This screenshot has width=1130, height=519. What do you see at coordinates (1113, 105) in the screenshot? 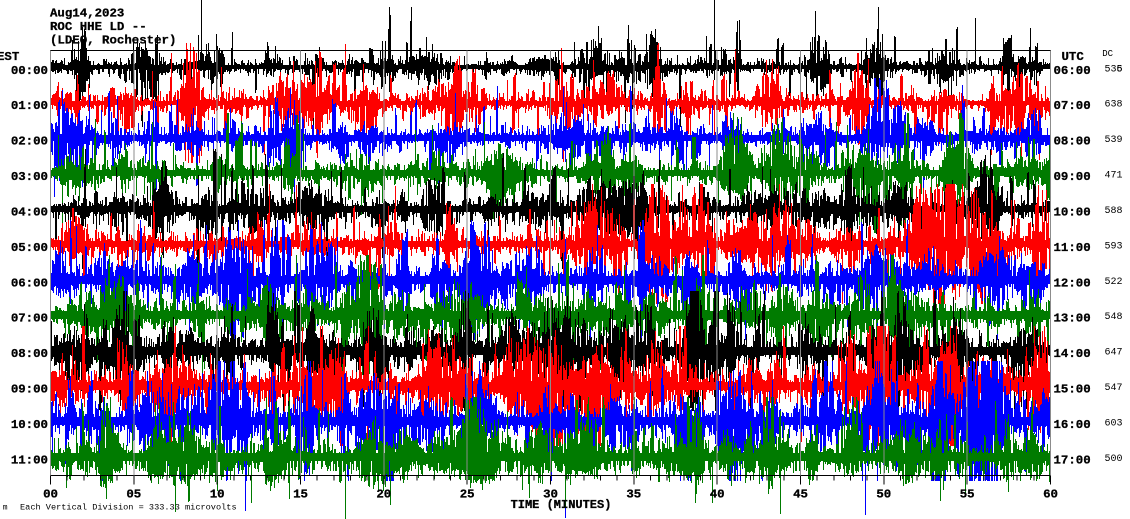
I see `svg-text: 638` at bounding box center [1113, 105].